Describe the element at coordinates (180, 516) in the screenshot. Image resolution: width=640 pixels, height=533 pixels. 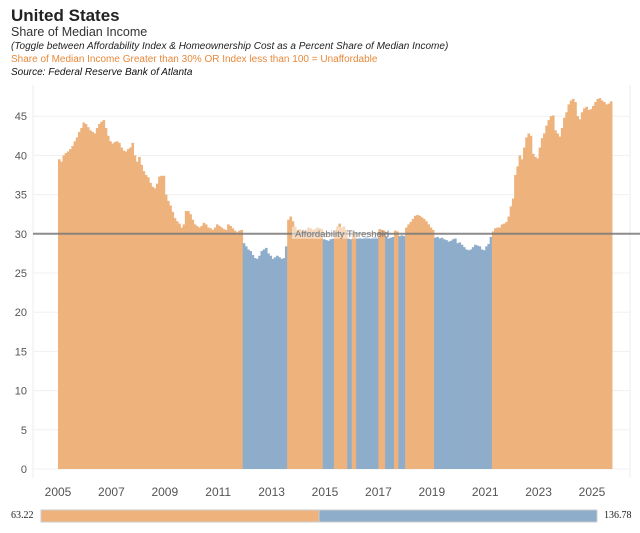
I see `legend-unaffordable-segment` at that location.